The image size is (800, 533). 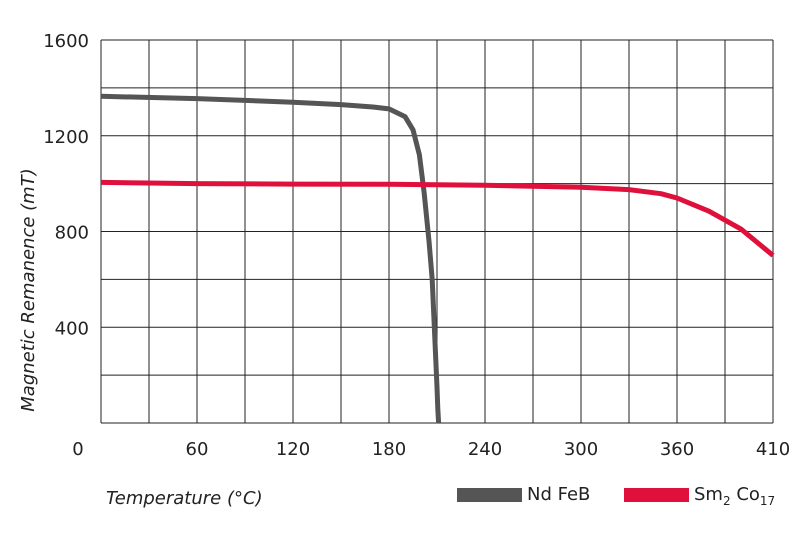 What do you see at coordinates (523, 494) in the screenshot?
I see `legend-item-ndfeb: Nd FeB` at bounding box center [523, 494].